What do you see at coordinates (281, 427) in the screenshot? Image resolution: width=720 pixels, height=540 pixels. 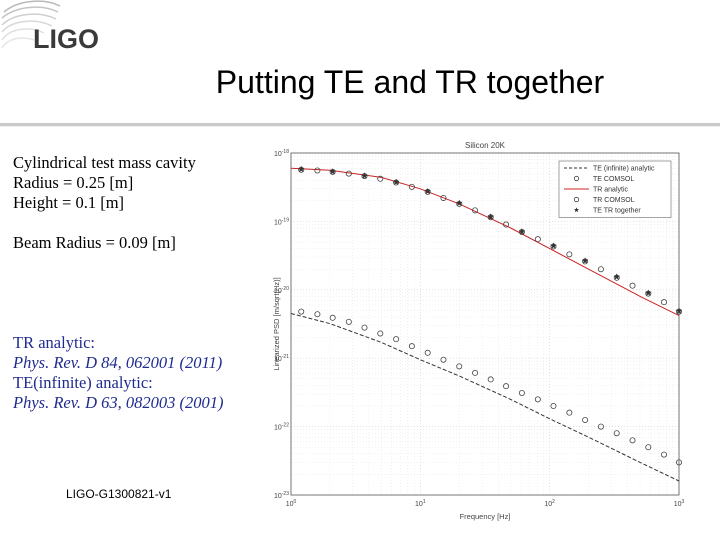 I see `y-tick-label: 10-22` at bounding box center [281, 427].